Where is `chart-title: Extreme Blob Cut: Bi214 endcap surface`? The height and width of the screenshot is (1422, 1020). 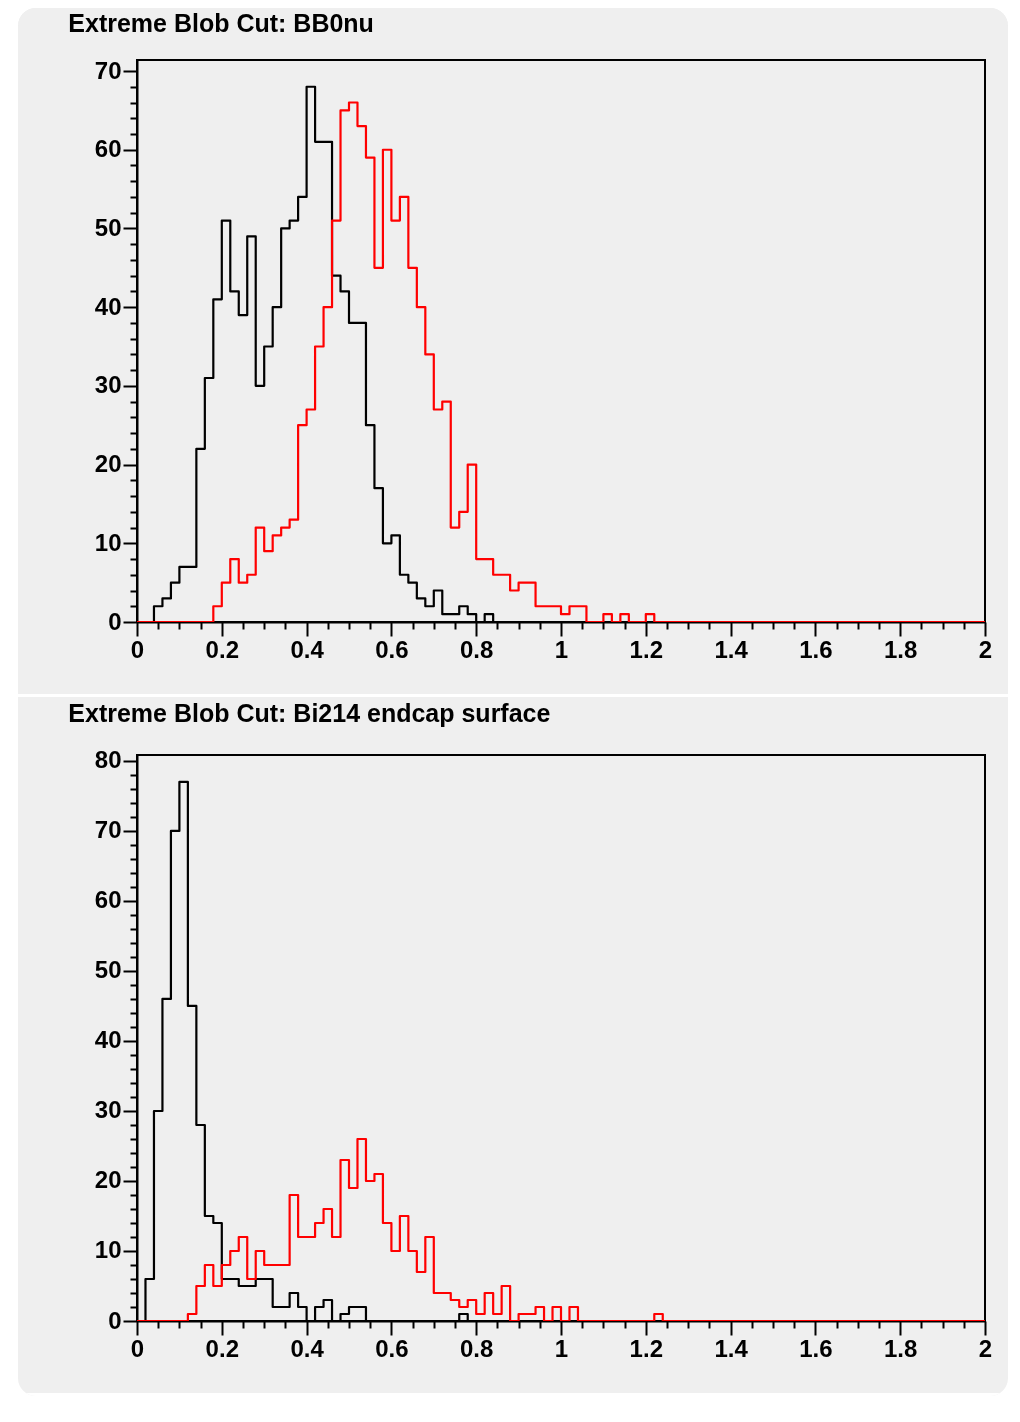 chart-title: Extreme Blob Cut: Bi214 endcap surface is located at coordinates (309, 712).